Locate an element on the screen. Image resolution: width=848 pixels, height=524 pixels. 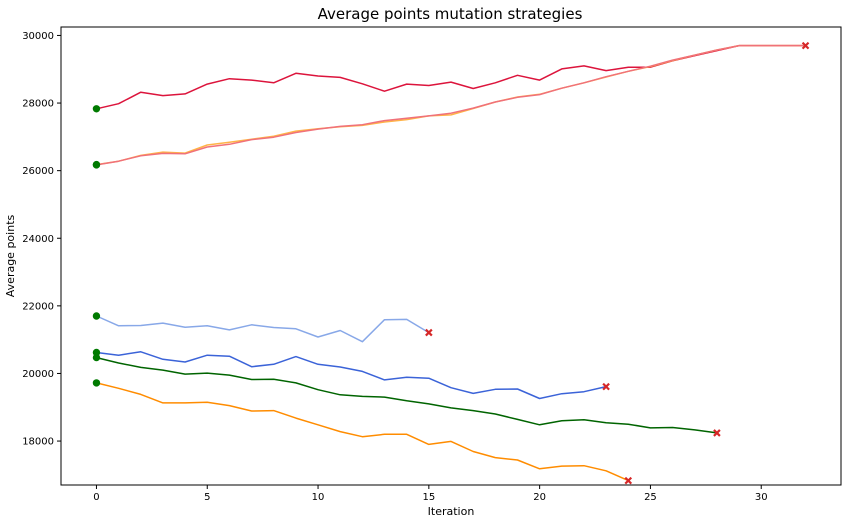
x-tick-label: 15 is located at coordinates (428, 497).